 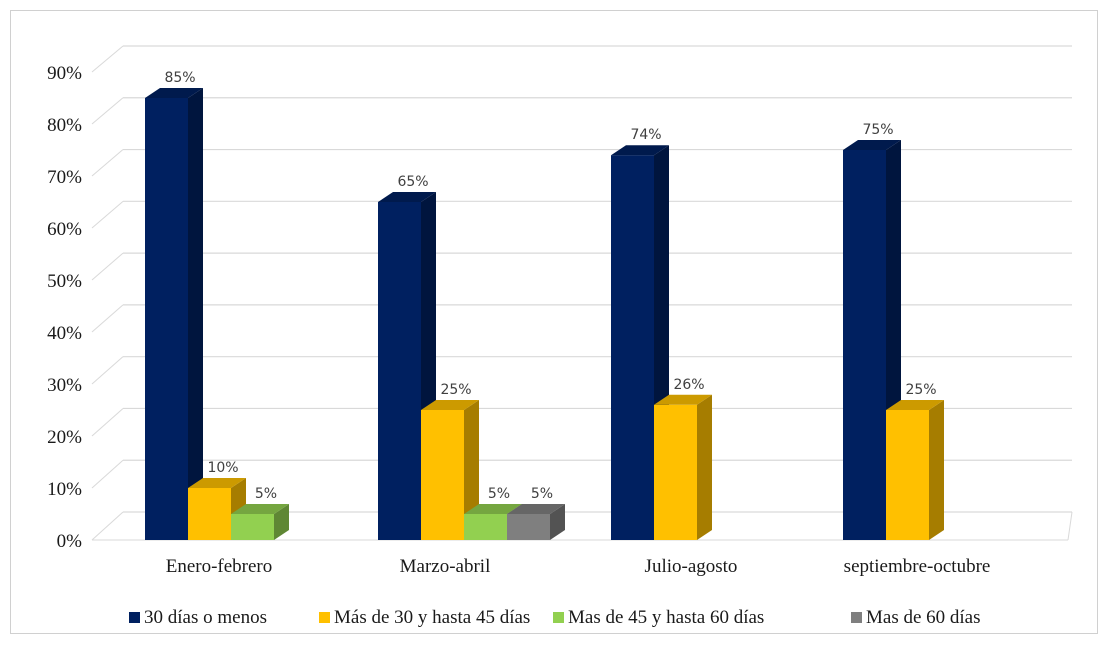 What do you see at coordinates (877, 130) in the screenshot?
I see `data-label: 75%` at bounding box center [877, 130].